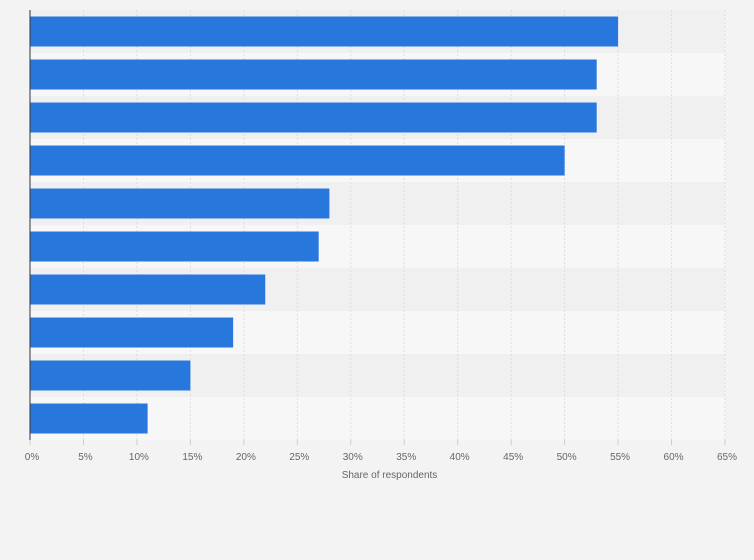 Image resolution: width=754 pixels, height=560 pixels. I want to click on x-tick-label: 25%, so click(299, 457).